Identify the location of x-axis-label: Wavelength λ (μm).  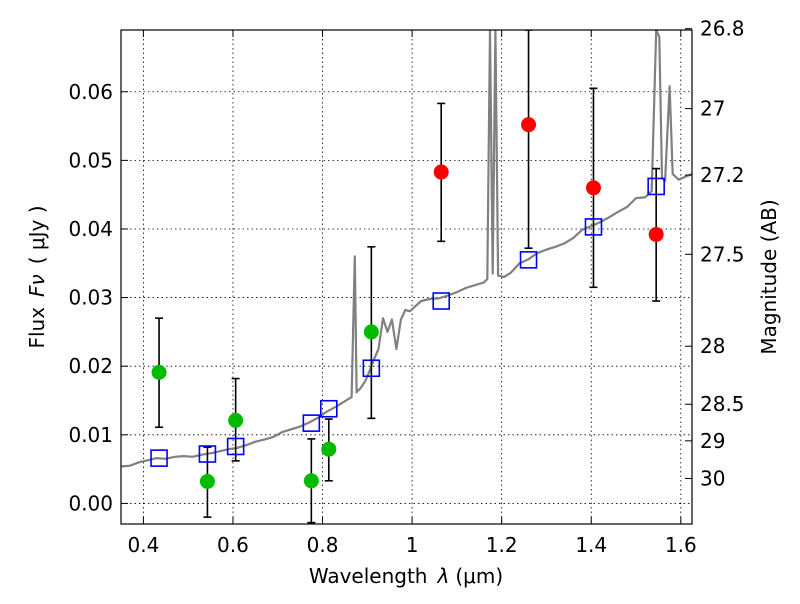
(406, 576).